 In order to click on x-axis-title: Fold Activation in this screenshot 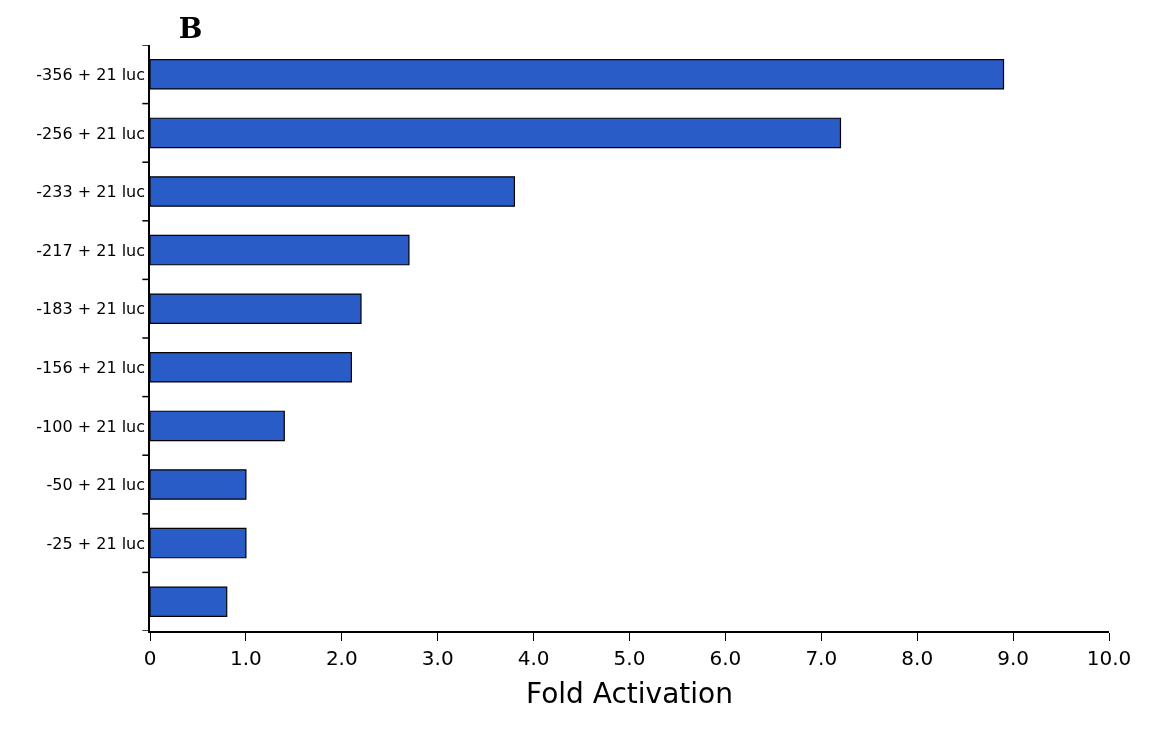, I will do `click(629, 694)`.